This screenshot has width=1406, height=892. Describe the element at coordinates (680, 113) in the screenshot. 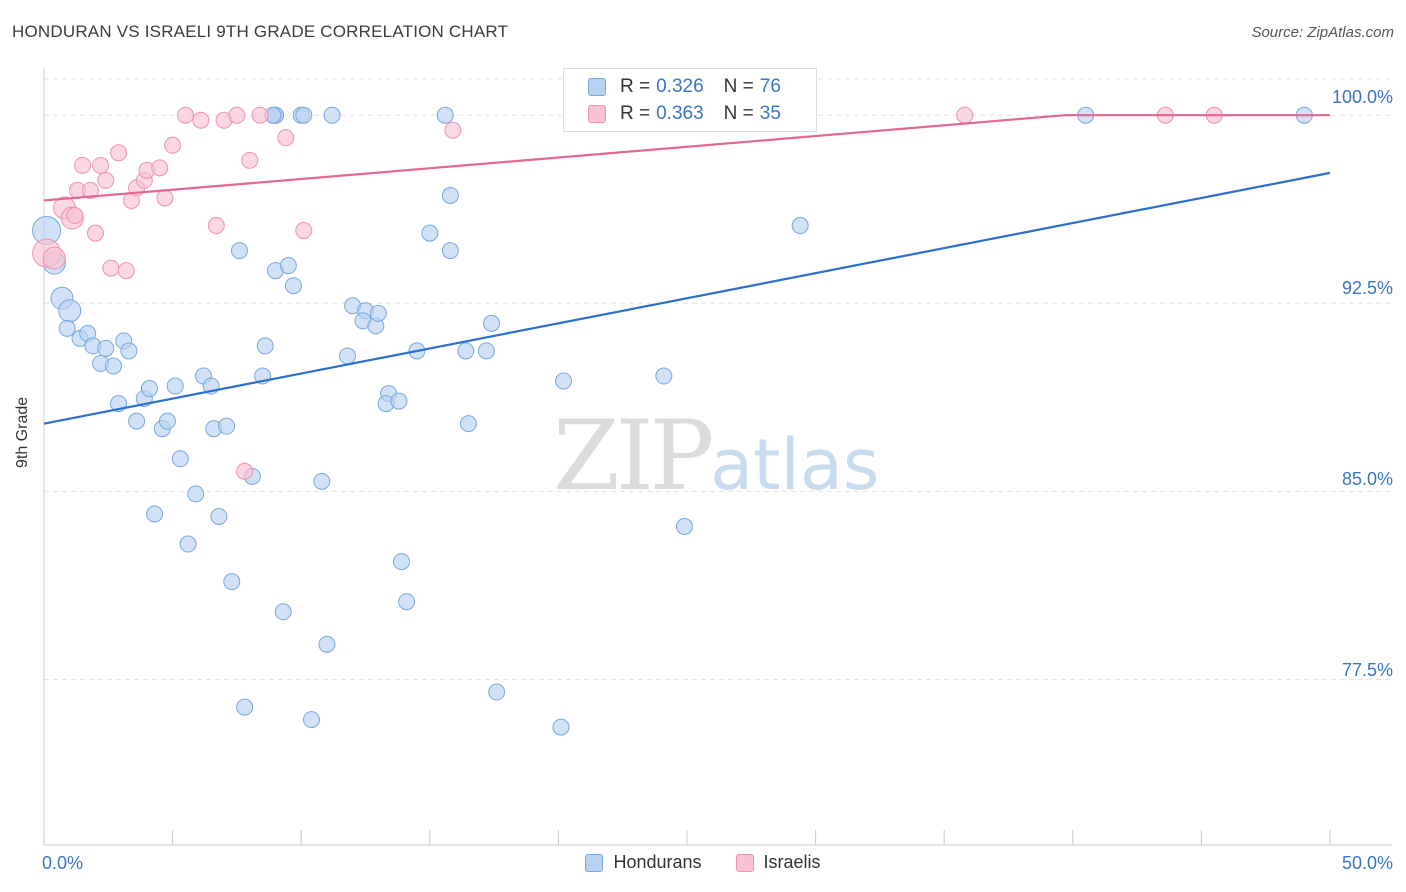

I see `legend-r-value: 0.363` at that location.